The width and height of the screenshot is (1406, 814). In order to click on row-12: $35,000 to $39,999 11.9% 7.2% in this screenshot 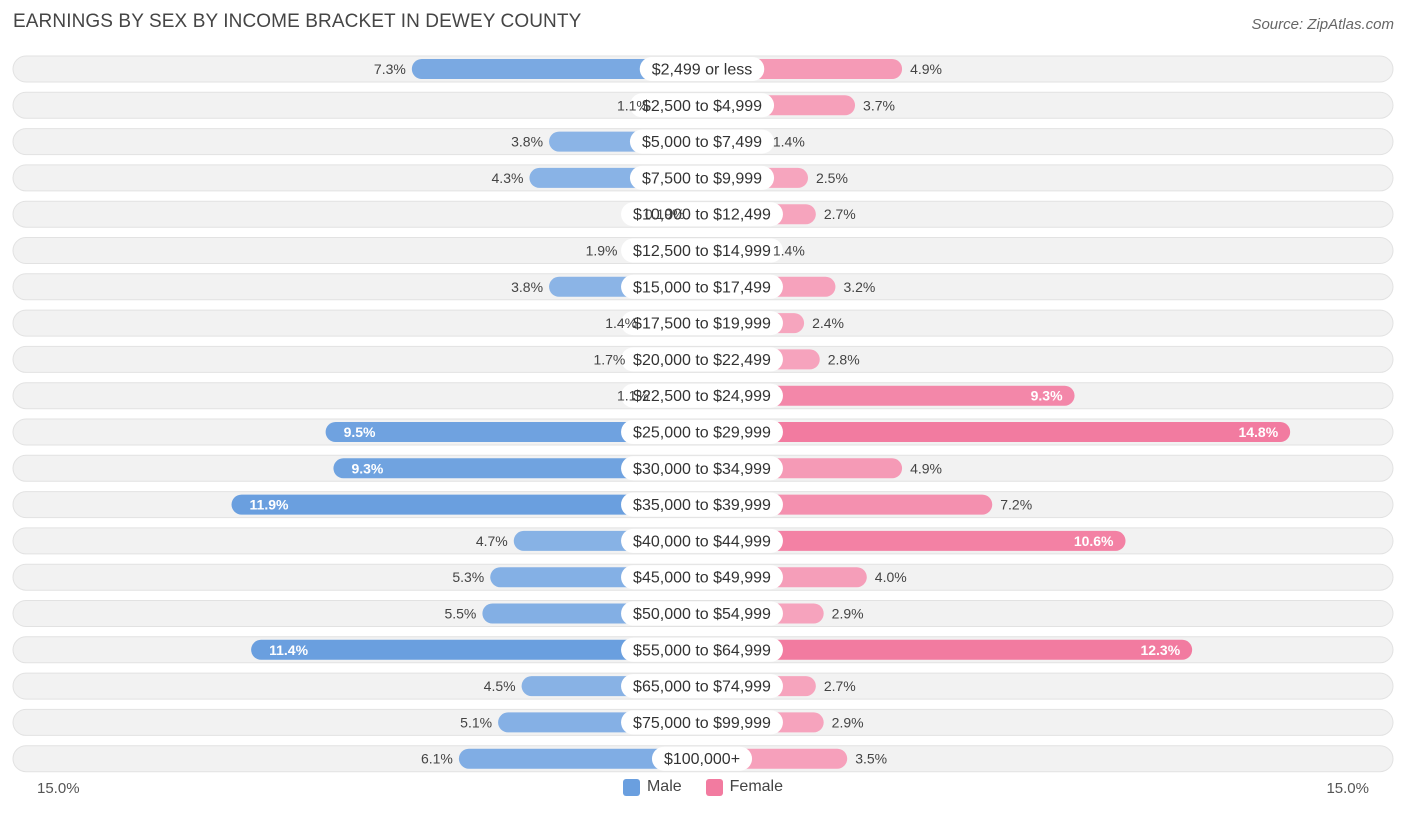, I will do `click(703, 505)`.